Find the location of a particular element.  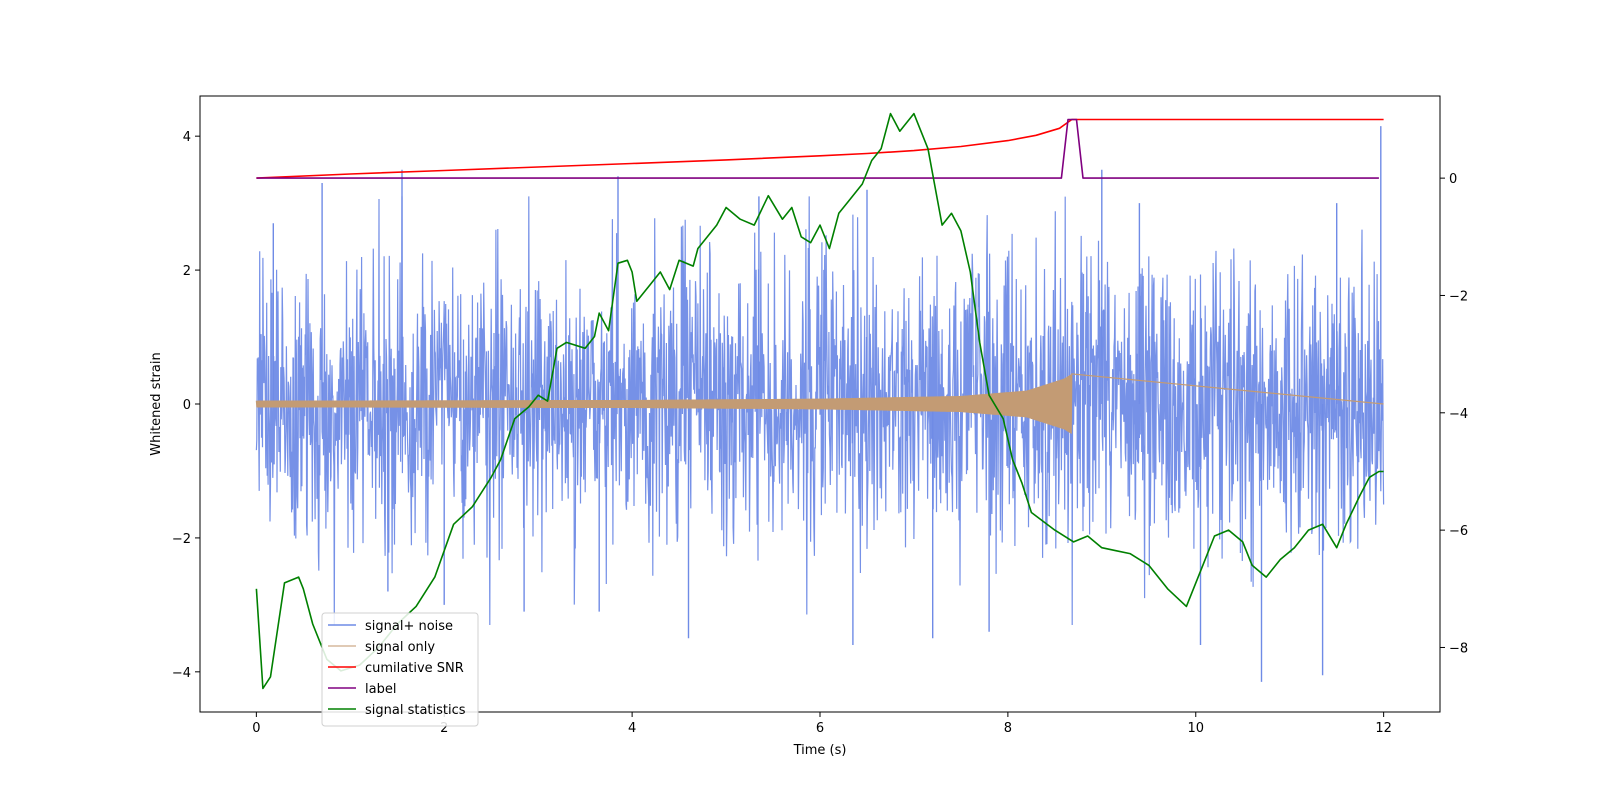

legend-item: signal only is located at coordinates (381, 647).